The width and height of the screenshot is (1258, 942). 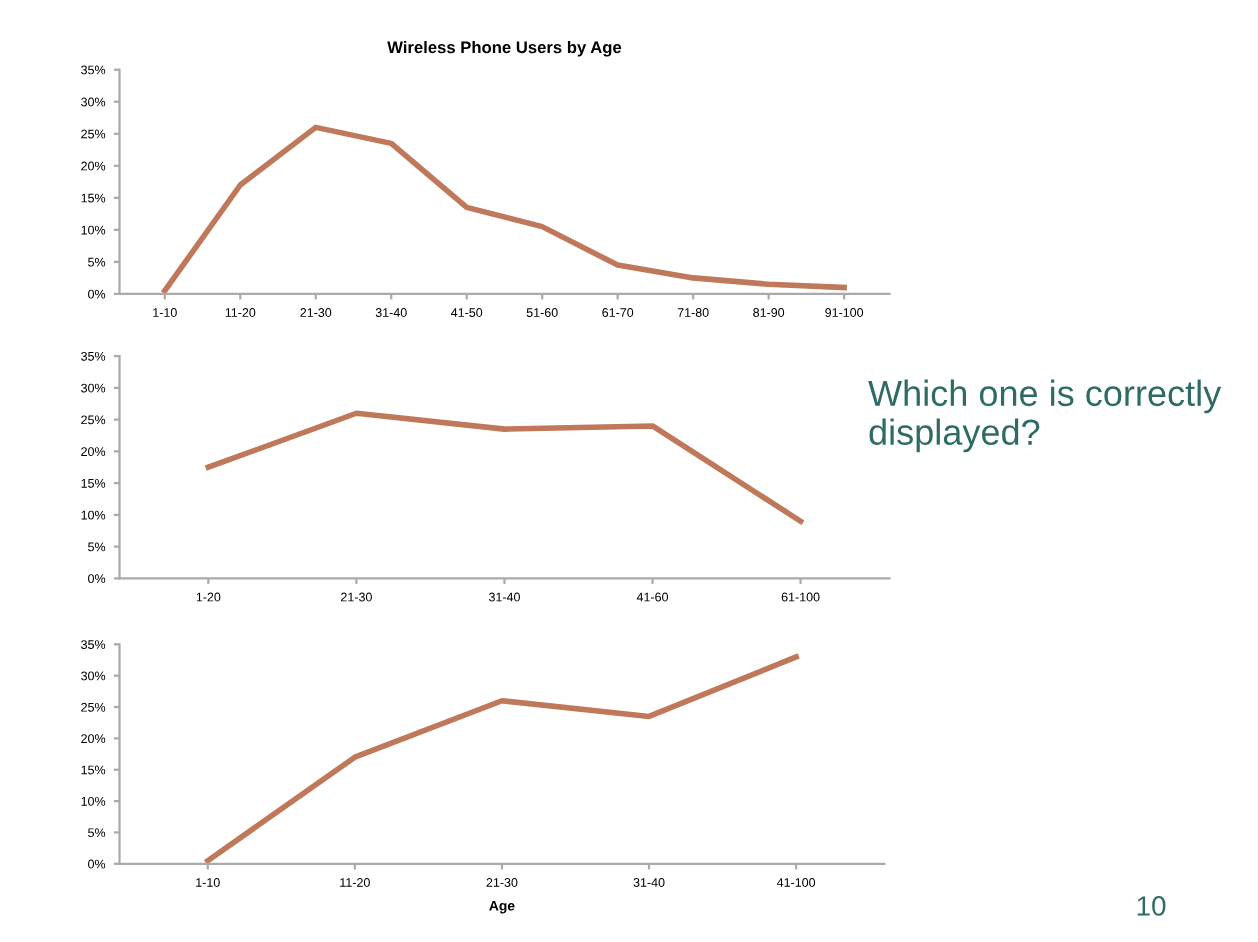 What do you see at coordinates (1151, 906) in the screenshot?
I see `text: 10` at bounding box center [1151, 906].